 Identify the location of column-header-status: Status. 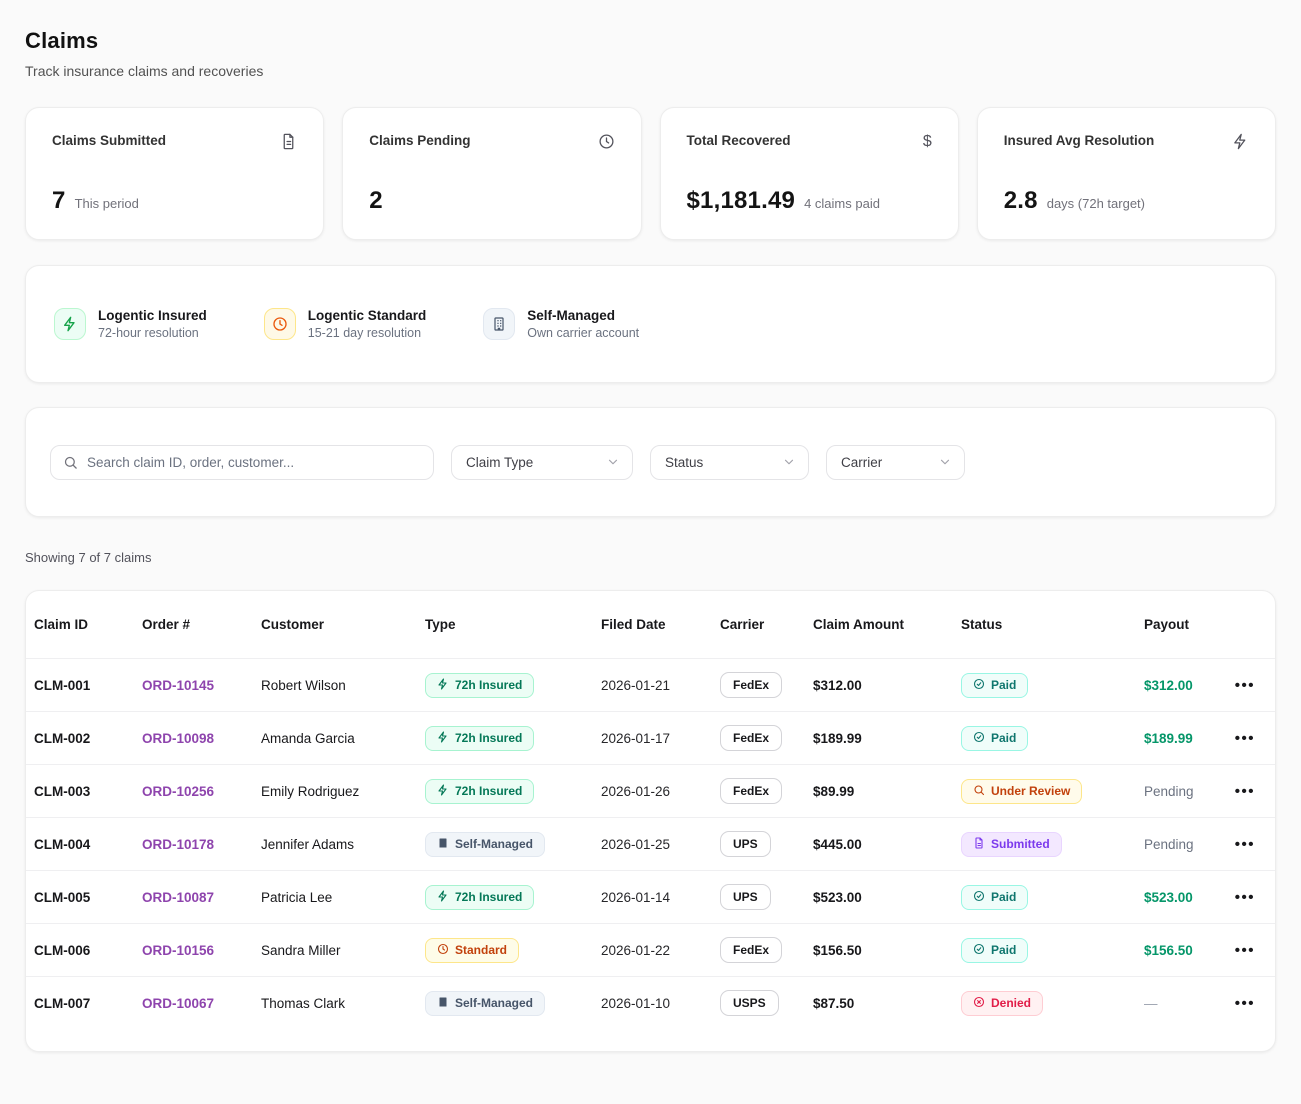
(982, 624).